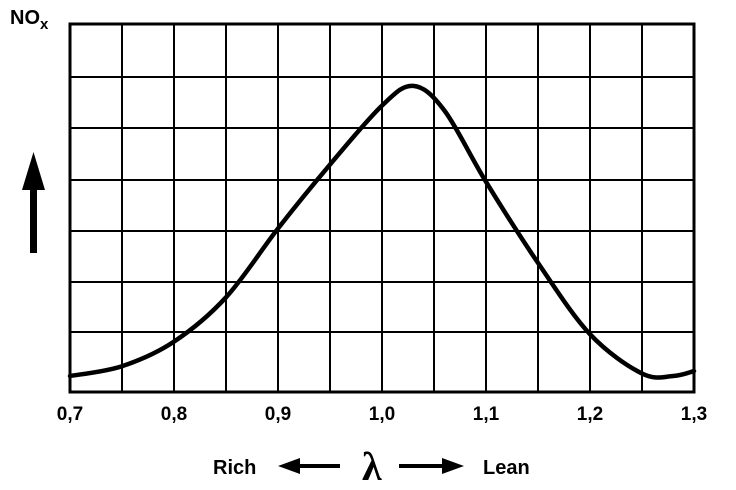 The image size is (736, 490). I want to click on x-tick-label: 1,2, so click(590, 414).